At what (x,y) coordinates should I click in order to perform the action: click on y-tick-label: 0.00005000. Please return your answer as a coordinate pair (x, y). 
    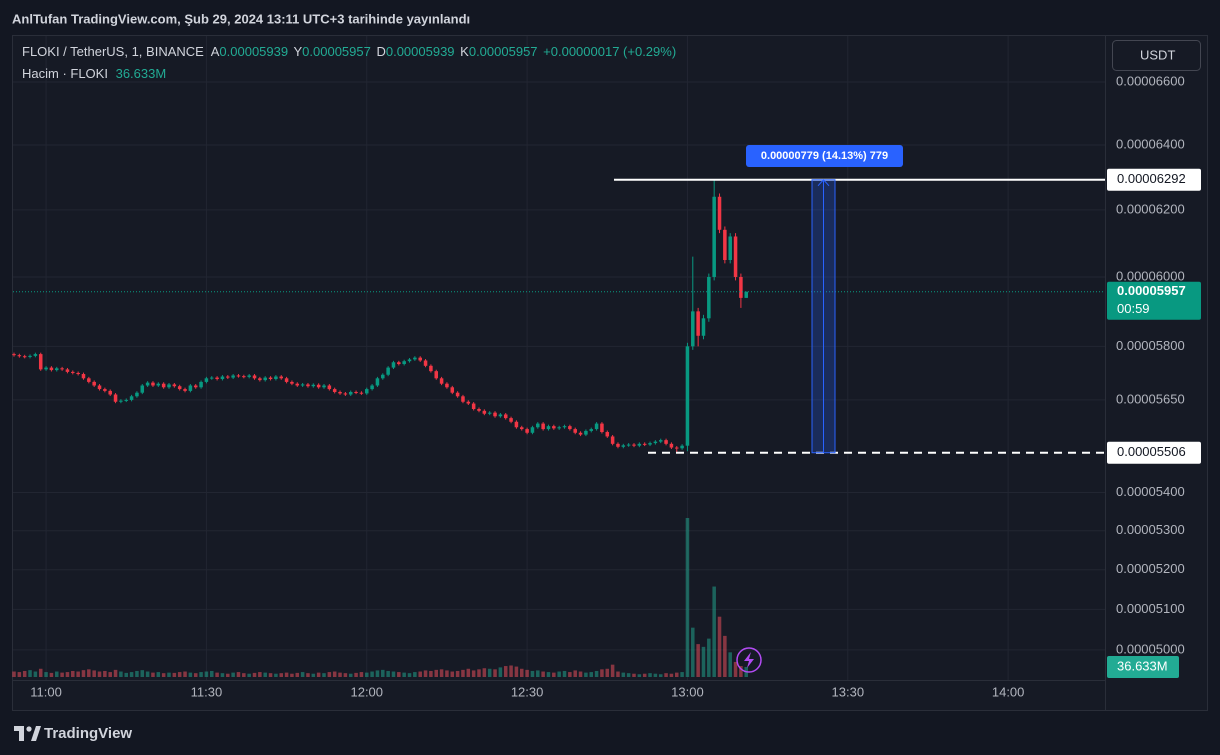
    Looking at the image, I should click on (1150, 648).